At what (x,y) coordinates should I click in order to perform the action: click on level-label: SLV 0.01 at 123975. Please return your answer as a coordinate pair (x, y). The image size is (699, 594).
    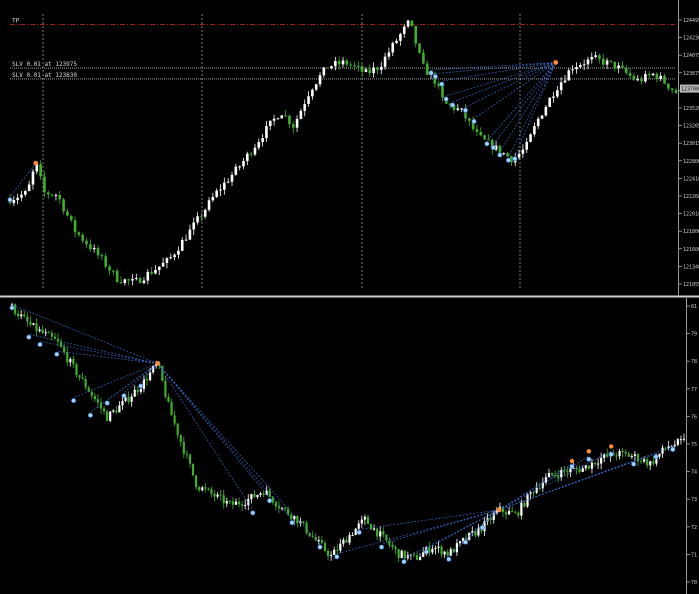
    Looking at the image, I should click on (44, 64).